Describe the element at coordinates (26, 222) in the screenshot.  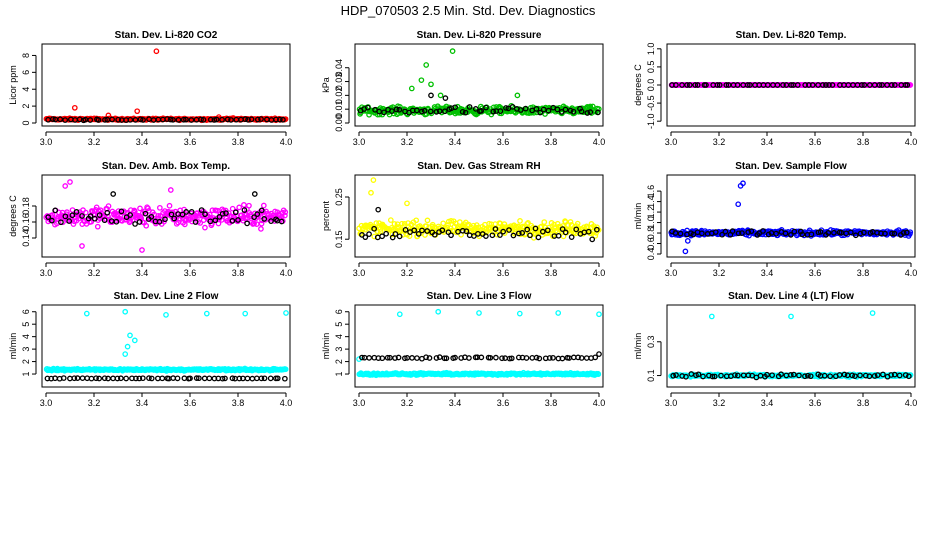
I see `y-tick-label: 0.16` at that location.